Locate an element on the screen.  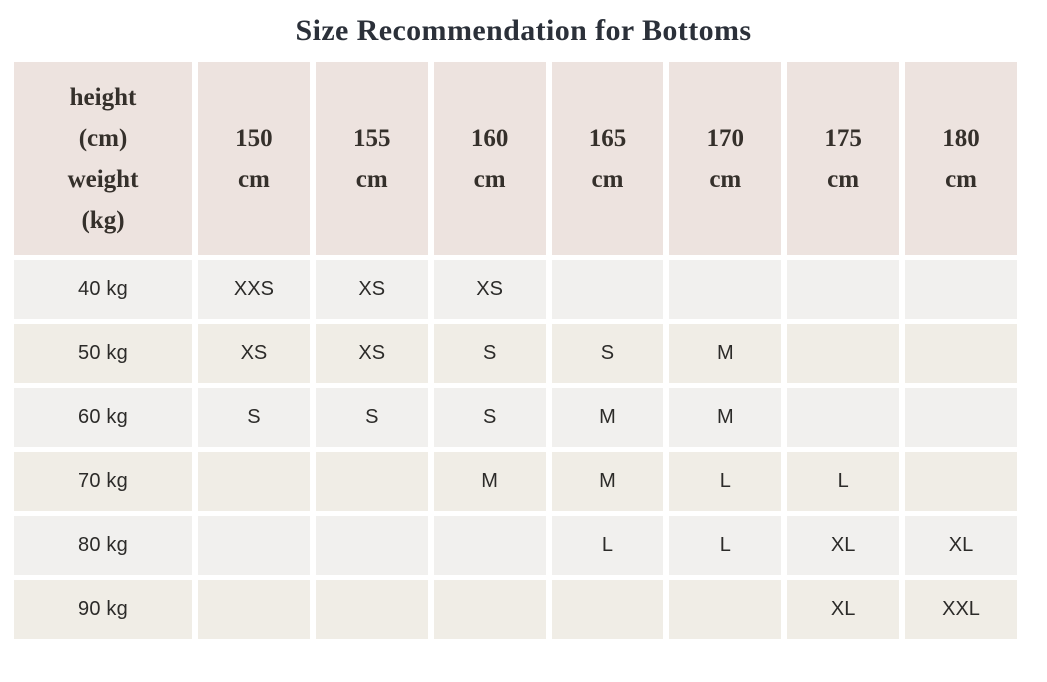
table-row-90kg: 90 kg XL XXL is located at coordinates (515, 609).